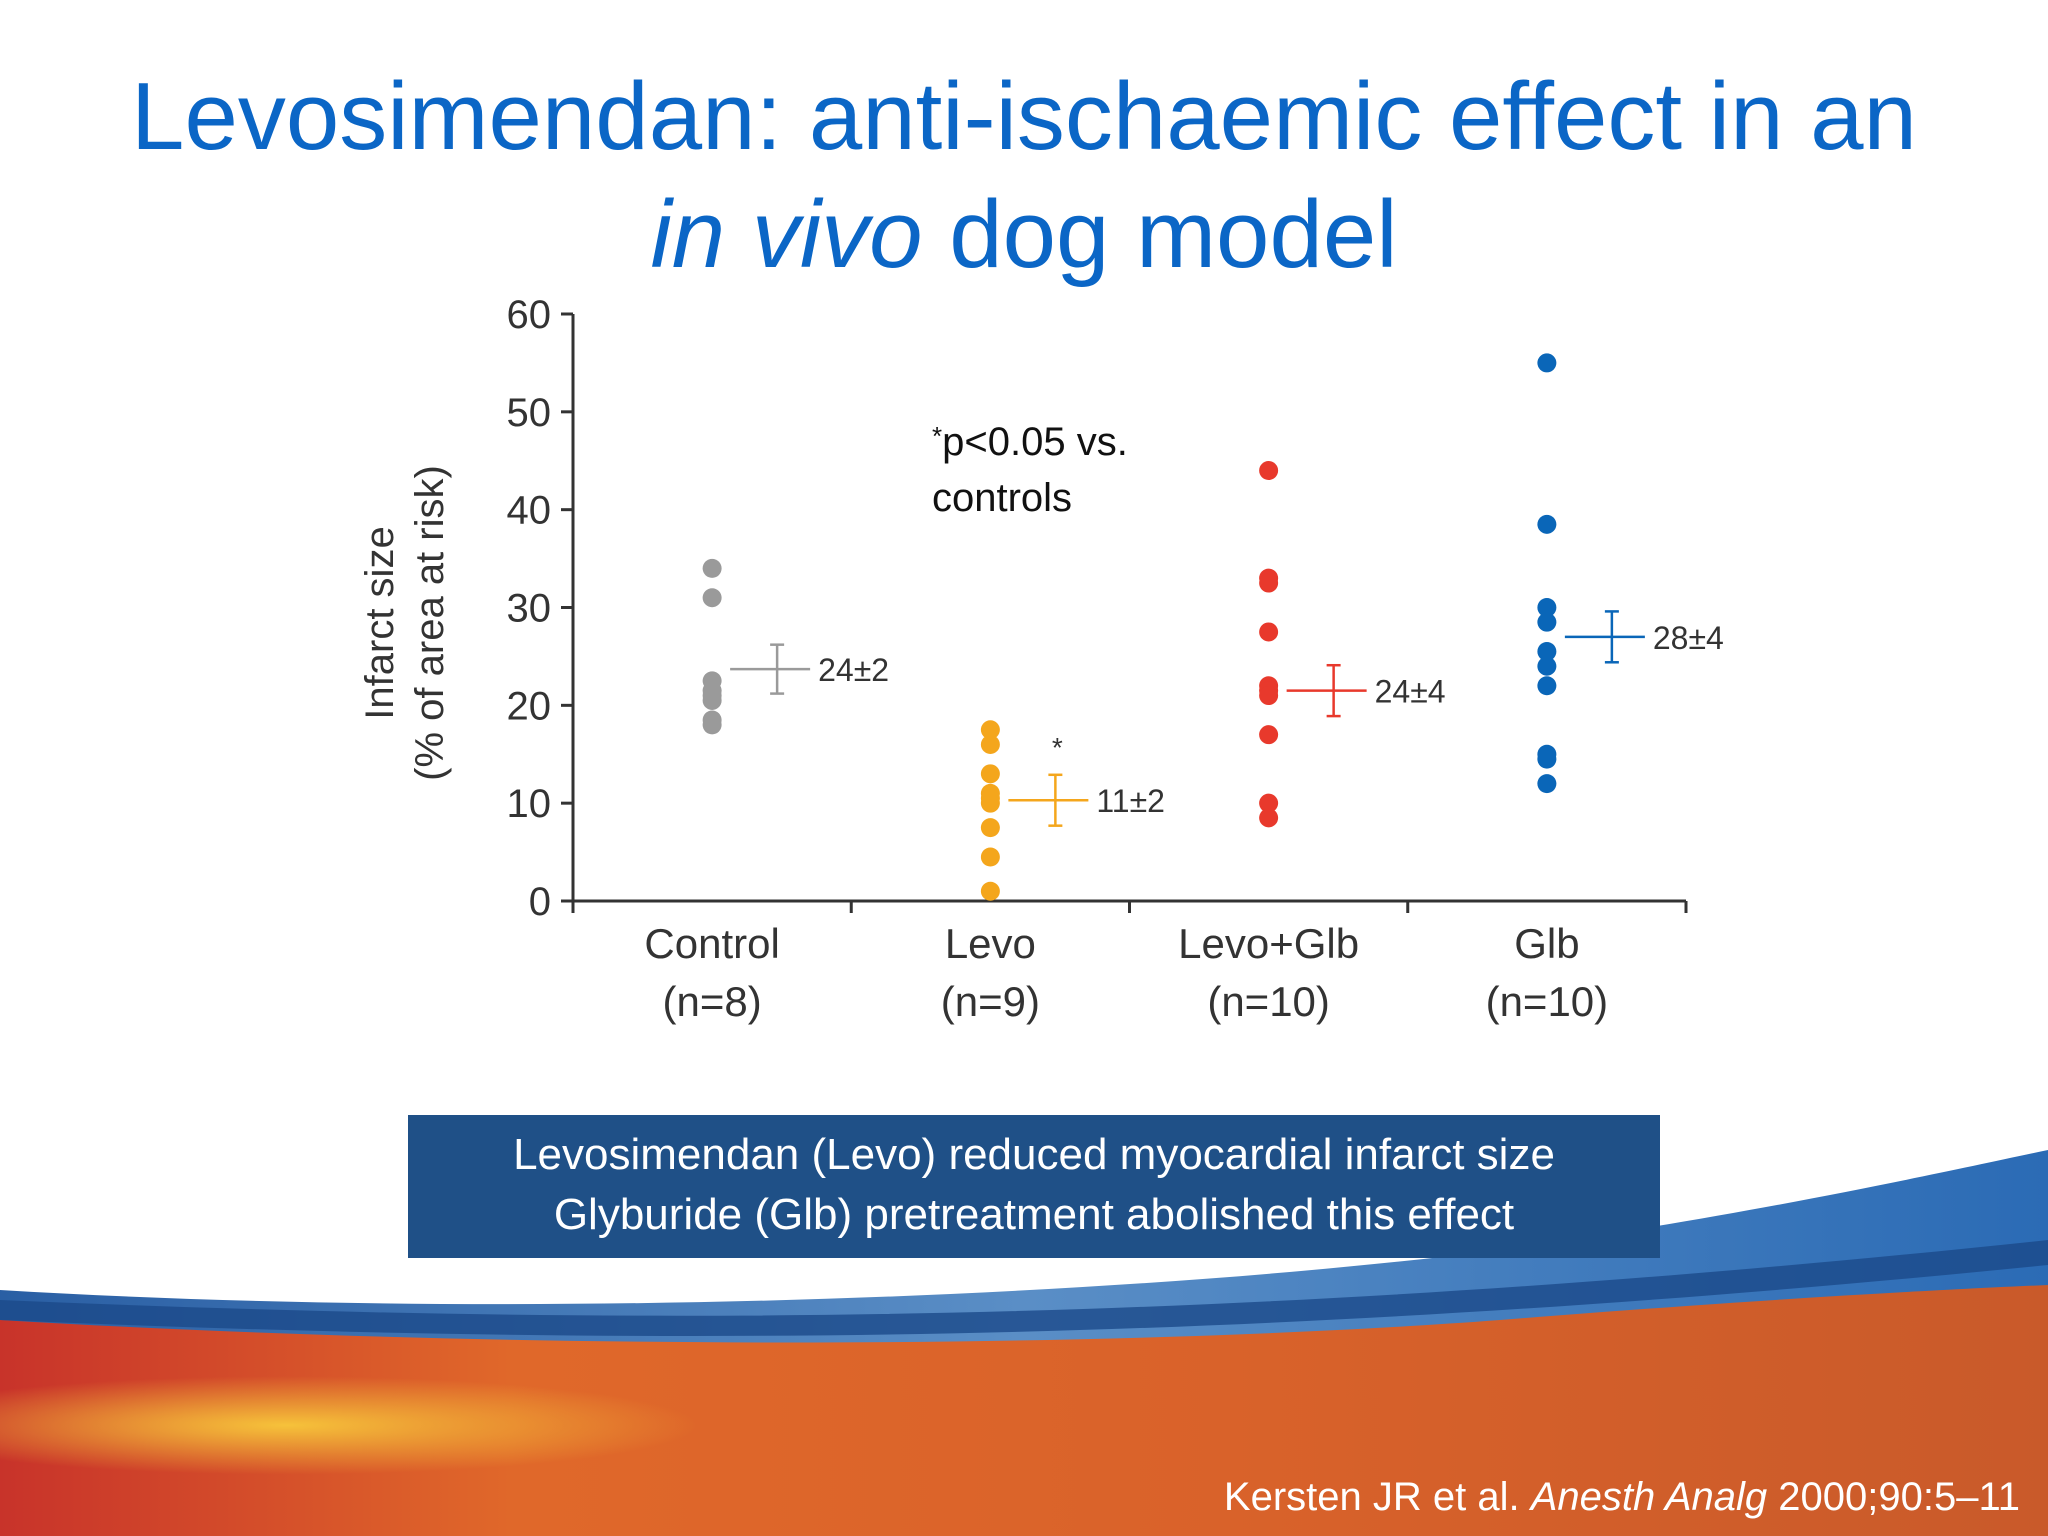  What do you see at coordinates (1377, 1497) in the screenshot?
I see `citation-authors: Kersten JR et al.` at bounding box center [1377, 1497].